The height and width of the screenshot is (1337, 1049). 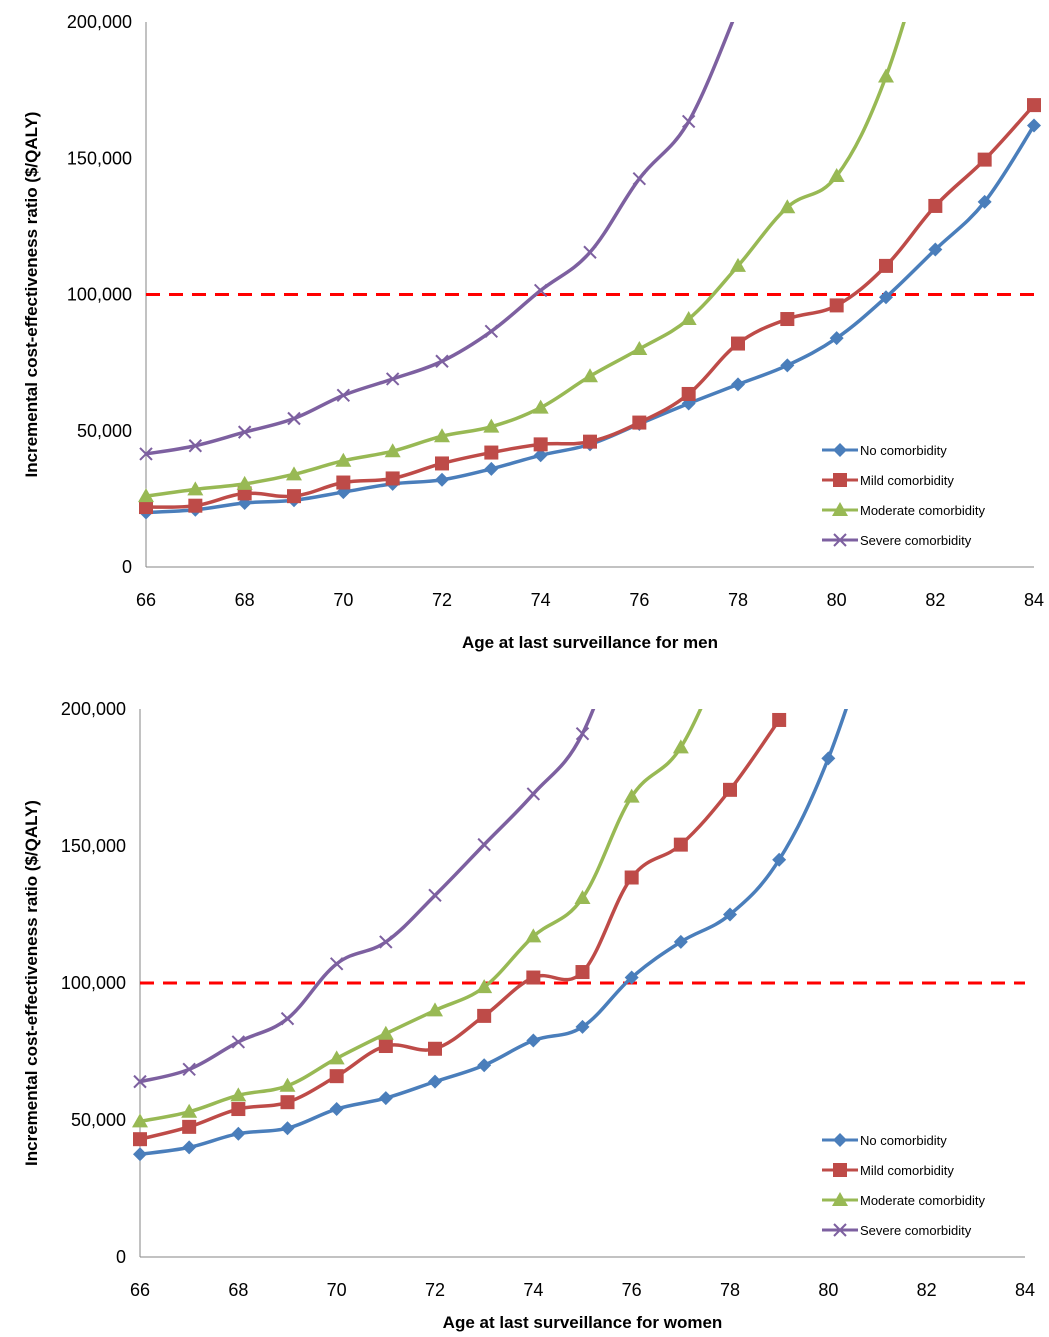 What do you see at coordinates (98, 1120) in the screenshot?
I see `y-tick-label: 50,000` at bounding box center [98, 1120].